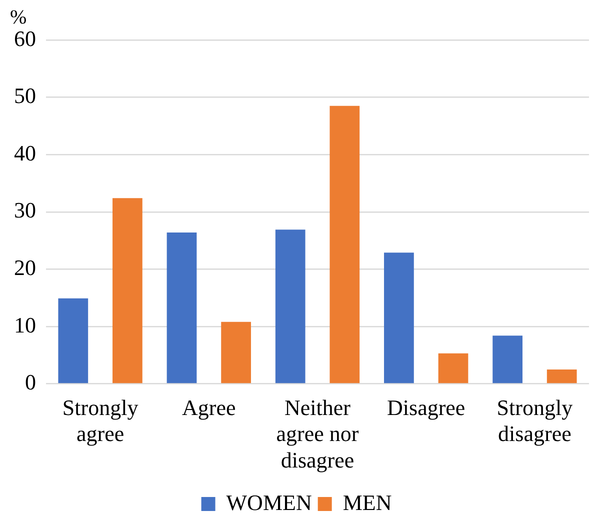  What do you see at coordinates (25, 95) in the screenshot?
I see `y-tick-label: 50` at bounding box center [25, 95].